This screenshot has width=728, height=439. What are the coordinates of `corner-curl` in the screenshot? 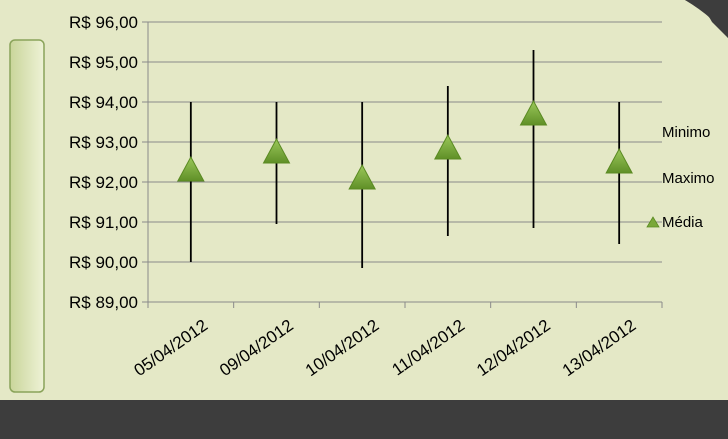 It's located at (706, 19).